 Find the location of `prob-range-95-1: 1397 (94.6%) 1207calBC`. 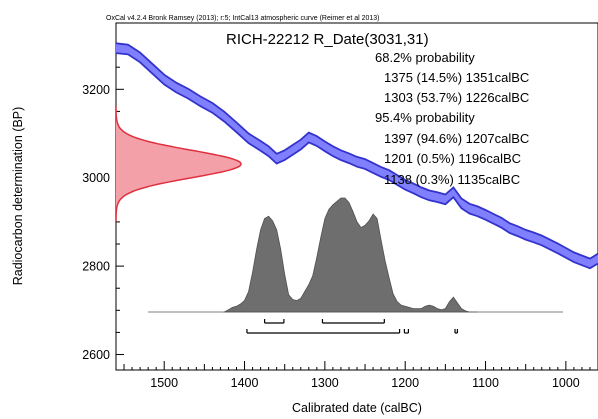

prob-range-95-1: 1397 (94.6%) 1207calBC is located at coordinates (456, 138).